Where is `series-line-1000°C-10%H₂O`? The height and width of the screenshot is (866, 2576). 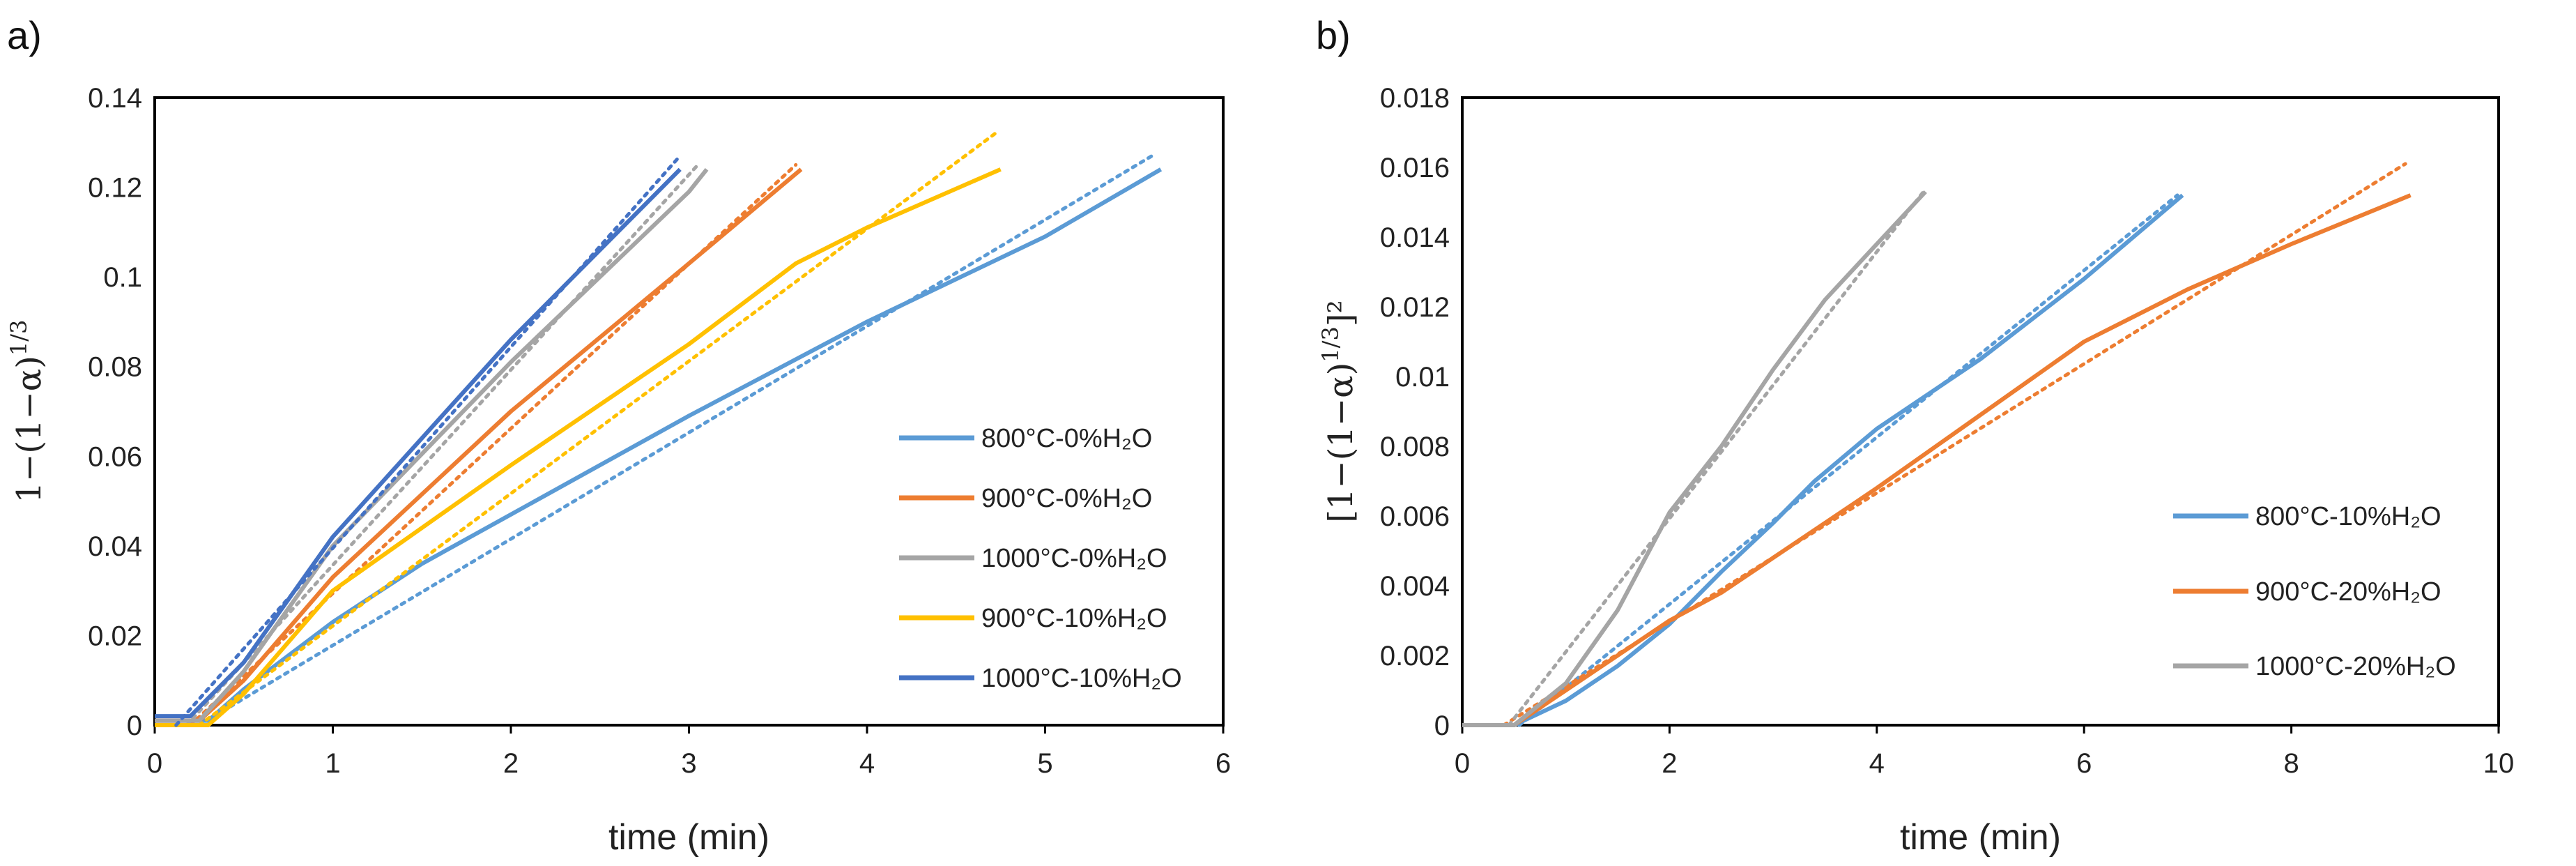 series-line-1000°C-10%H₂O is located at coordinates (418, 443).